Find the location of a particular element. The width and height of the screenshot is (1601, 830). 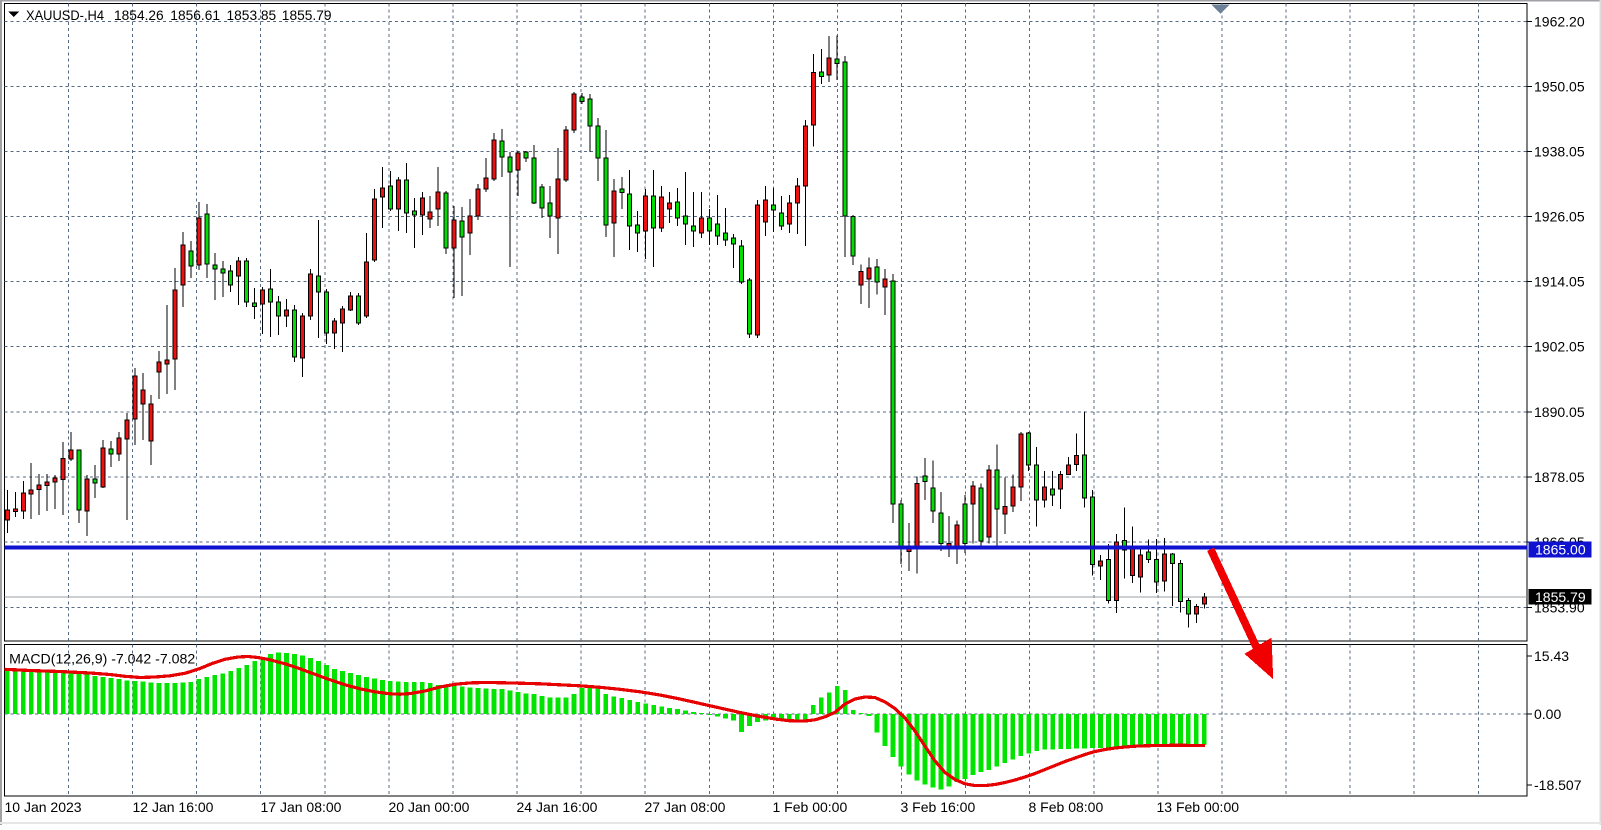

svg-text: 3 Feb 16:00 is located at coordinates (938, 807).